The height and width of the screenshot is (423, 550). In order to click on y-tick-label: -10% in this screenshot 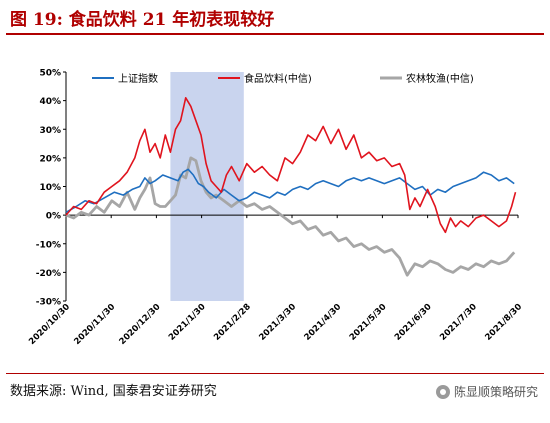, I will do `click(48, 245)`.